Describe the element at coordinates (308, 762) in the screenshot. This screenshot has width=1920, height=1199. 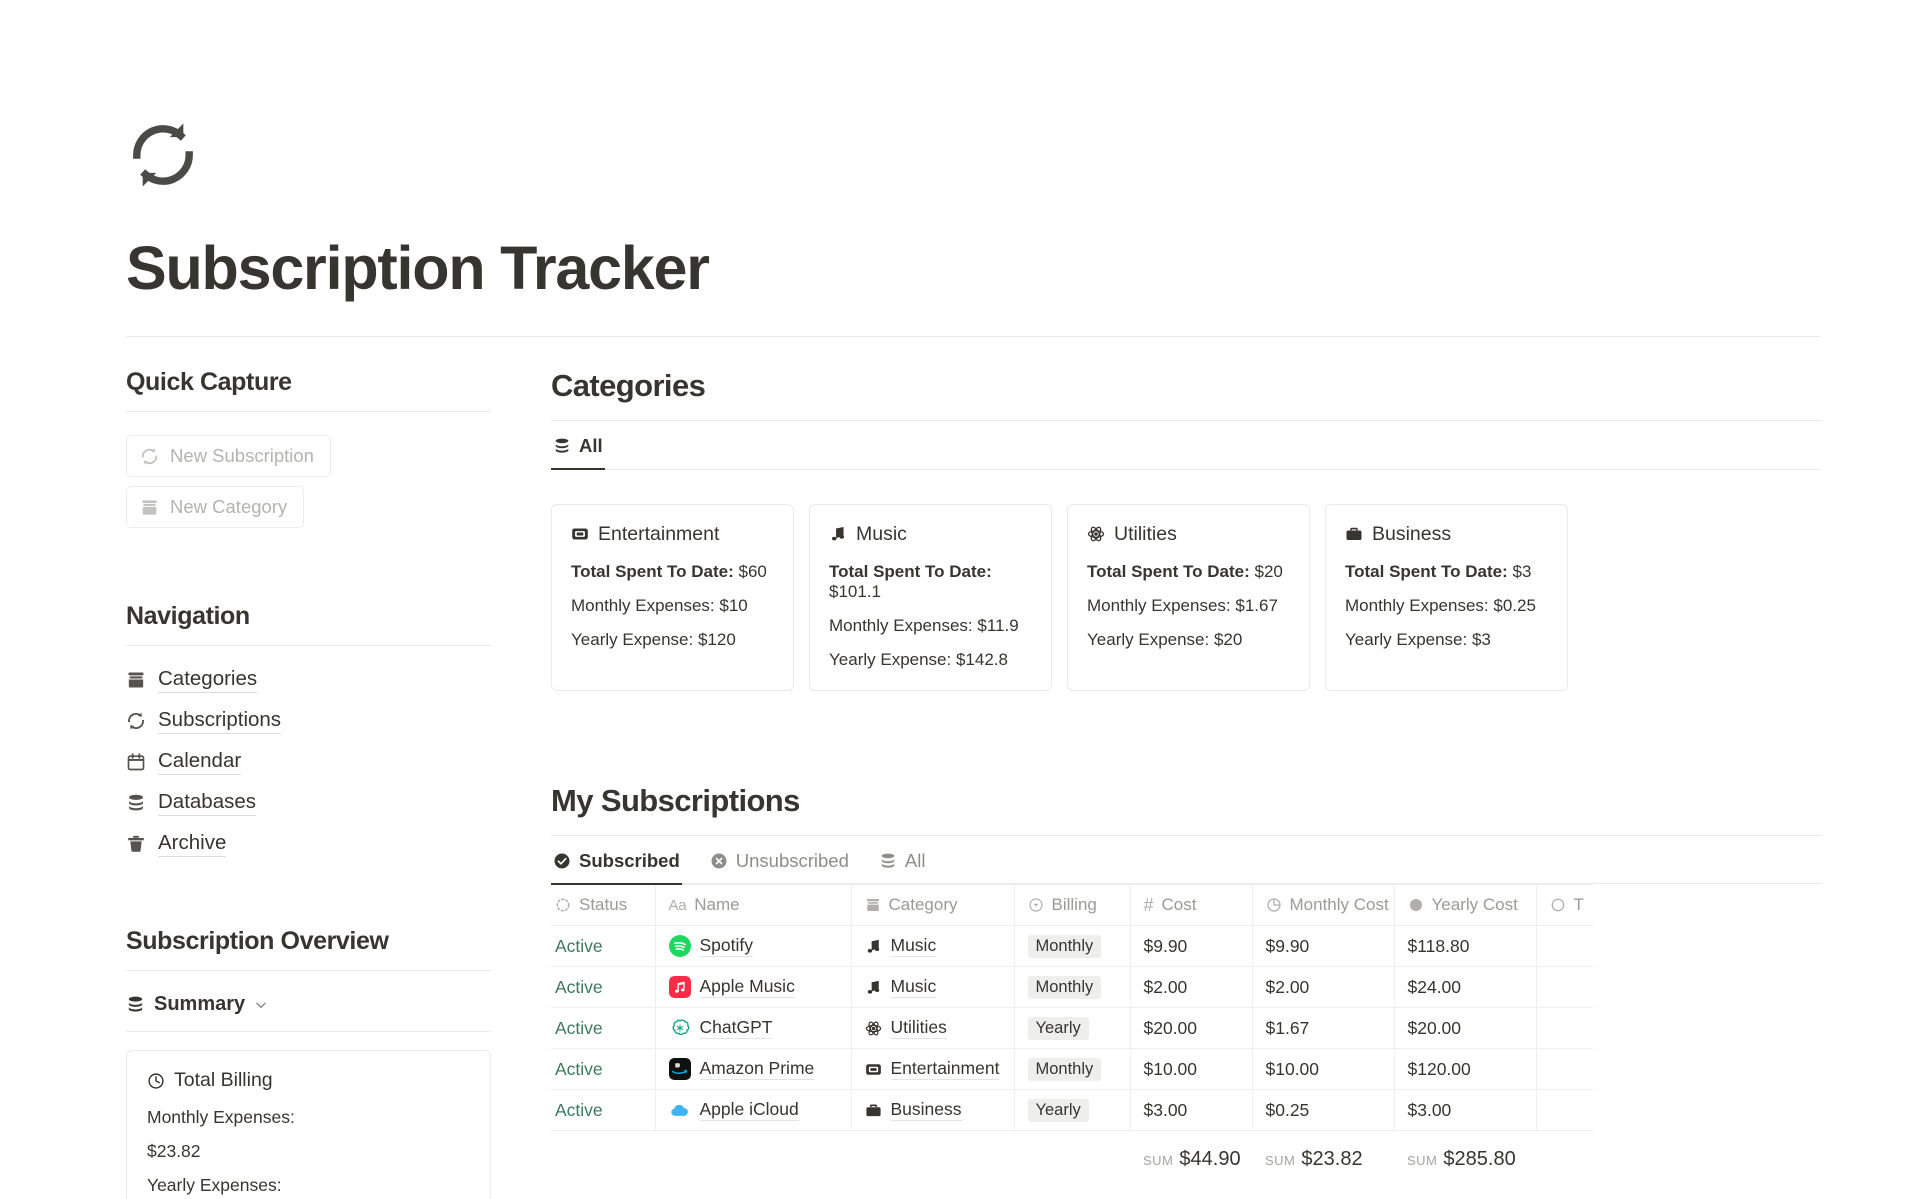
I see `sidebar-item-calendar: Calendar` at that location.